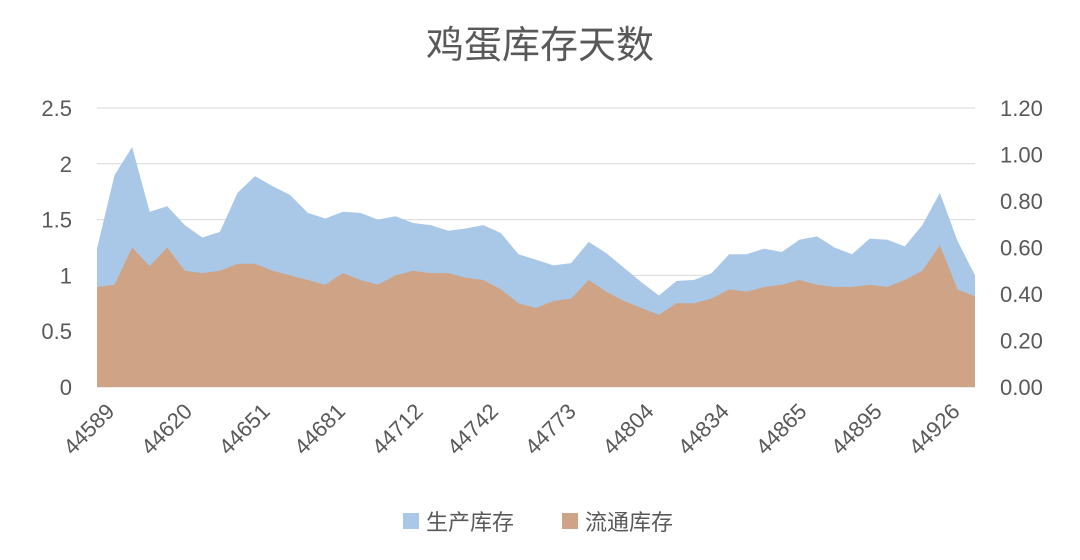  What do you see at coordinates (56, 220) in the screenshot?
I see `y-left-tick-label: 1.5` at bounding box center [56, 220].